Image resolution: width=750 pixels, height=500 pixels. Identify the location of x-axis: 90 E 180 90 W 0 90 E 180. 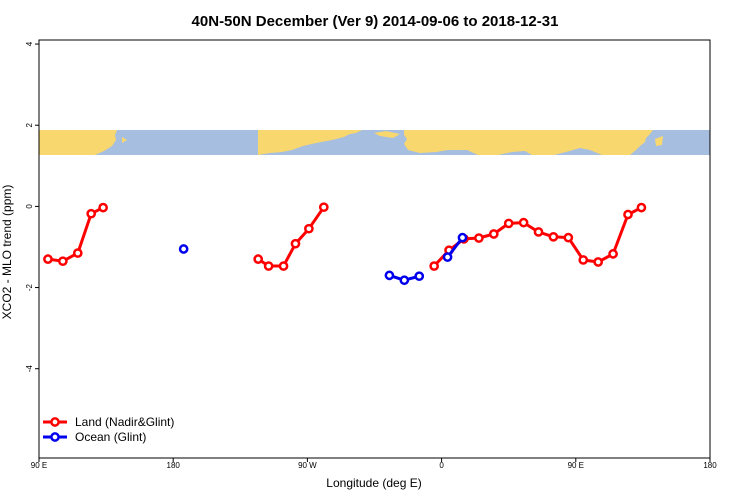
(374, 464).